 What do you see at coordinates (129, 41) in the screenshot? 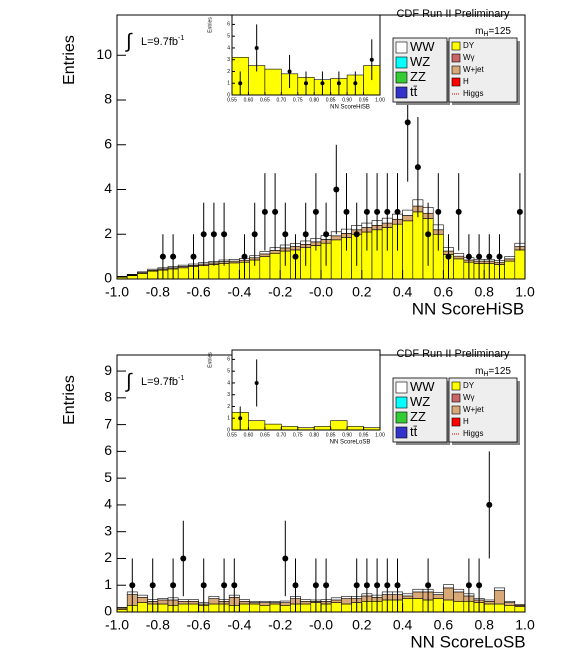
I see `lumi-integral: ∫` at bounding box center [129, 41].